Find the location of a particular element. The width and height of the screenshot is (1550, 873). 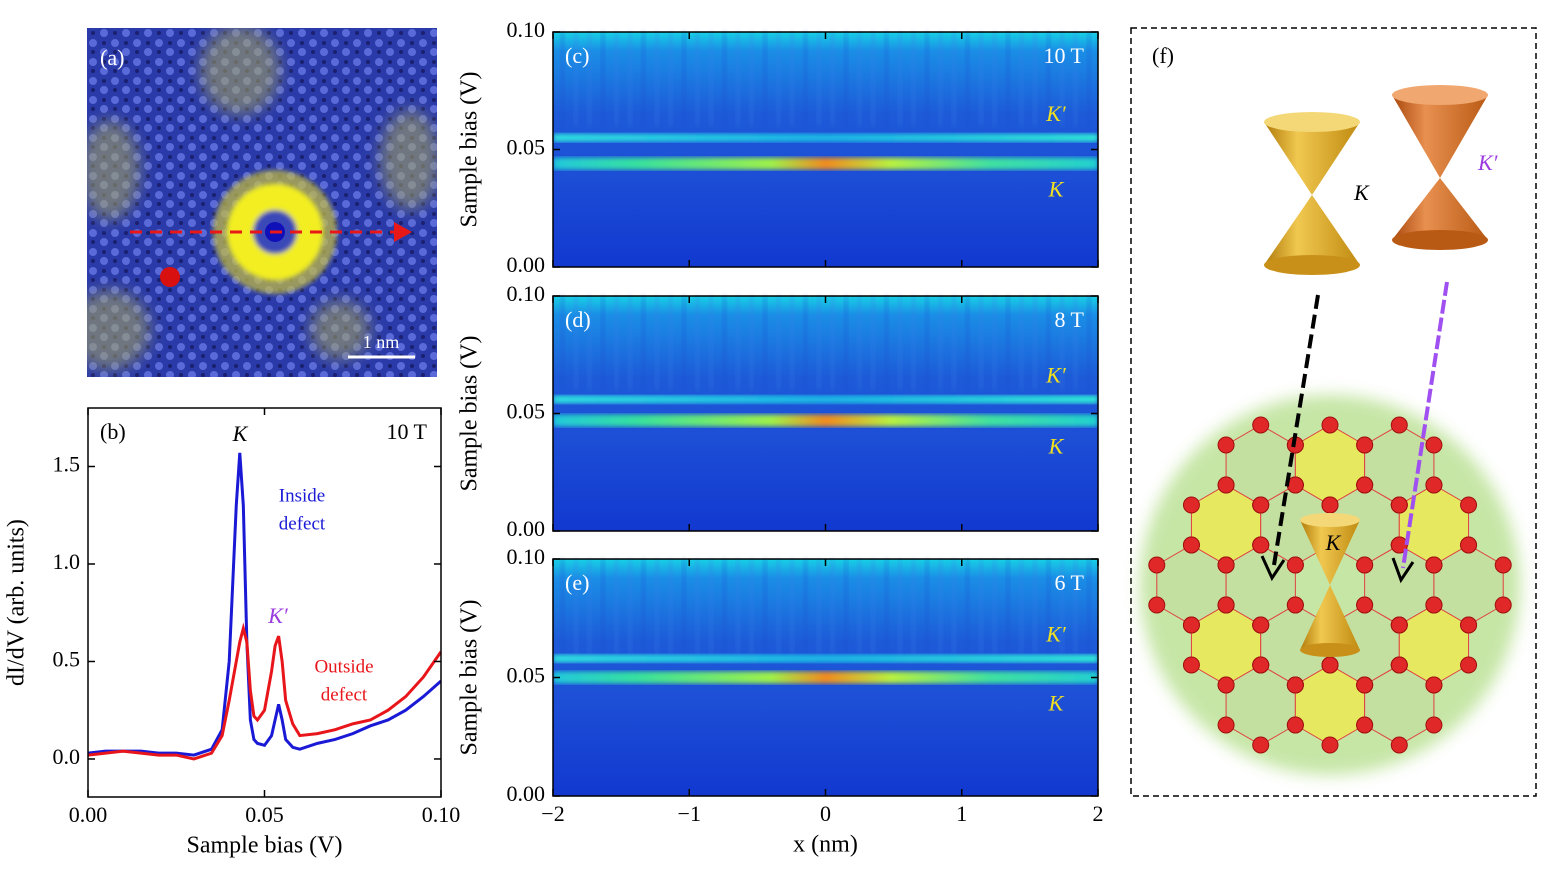

y-axis-label: Sample bias (V) is located at coordinates (470, 150).